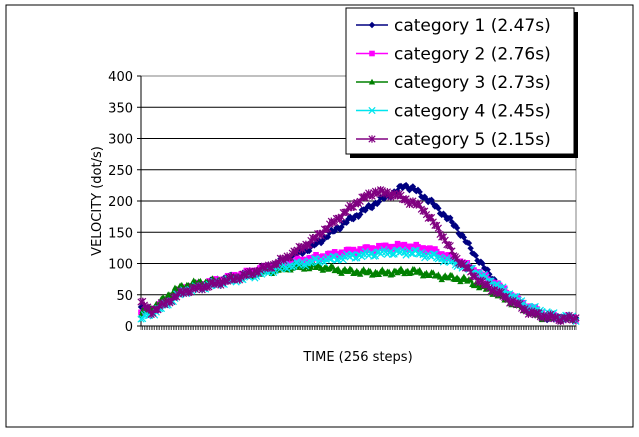  I want to click on legend-box, so click(460, 81).